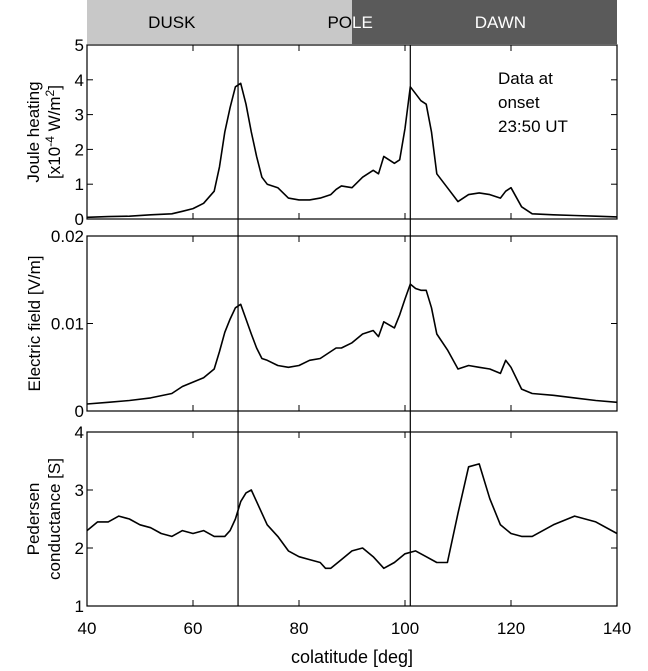 The width and height of the screenshot is (648, 671). I want to click on annotation: Data at onset 23:50 UT, so click(533, 102).